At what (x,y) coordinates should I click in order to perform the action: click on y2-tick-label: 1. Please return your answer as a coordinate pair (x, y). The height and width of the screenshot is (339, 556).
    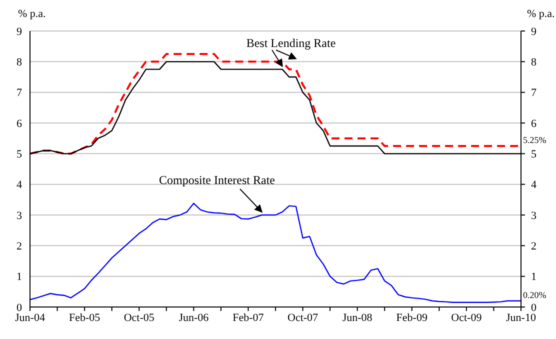
    Looking at the image, I should click on (533, 277).